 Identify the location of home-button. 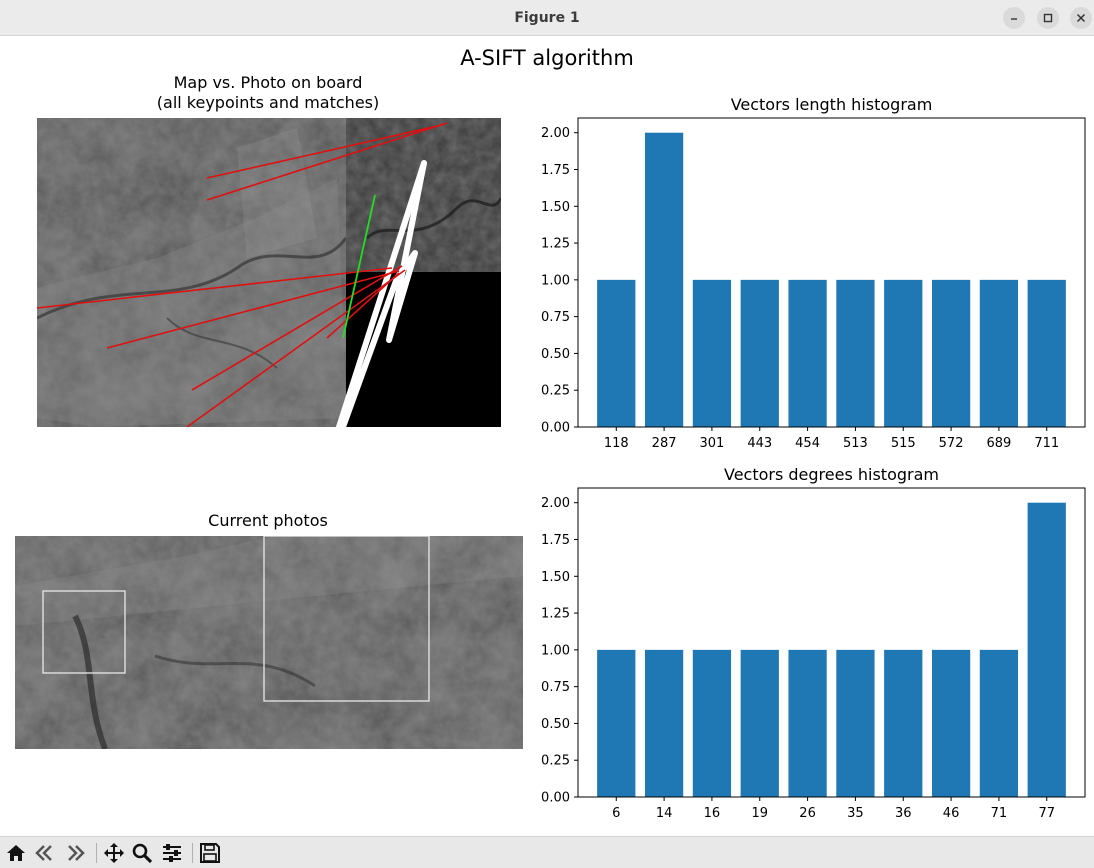
(16, 853).